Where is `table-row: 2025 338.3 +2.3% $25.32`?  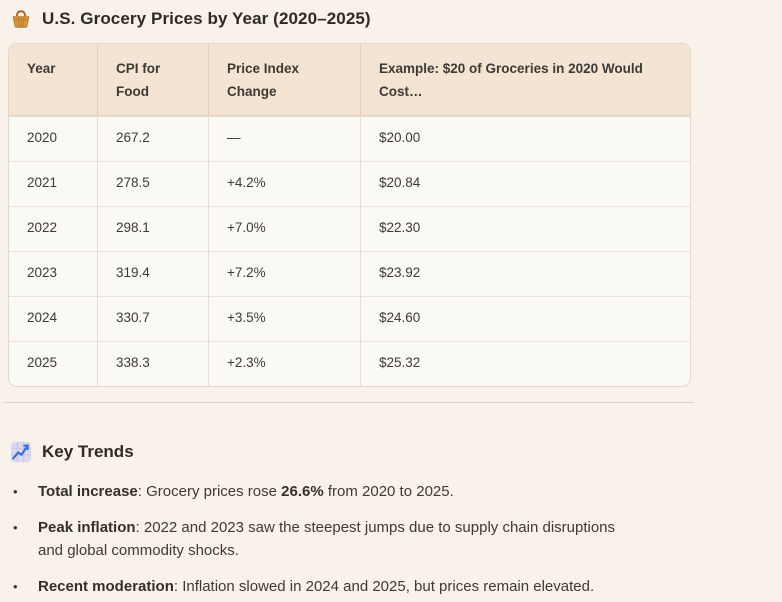 table-row: 2025 338.3 +2.3% $25.32 is located at coordinates (349, 363).